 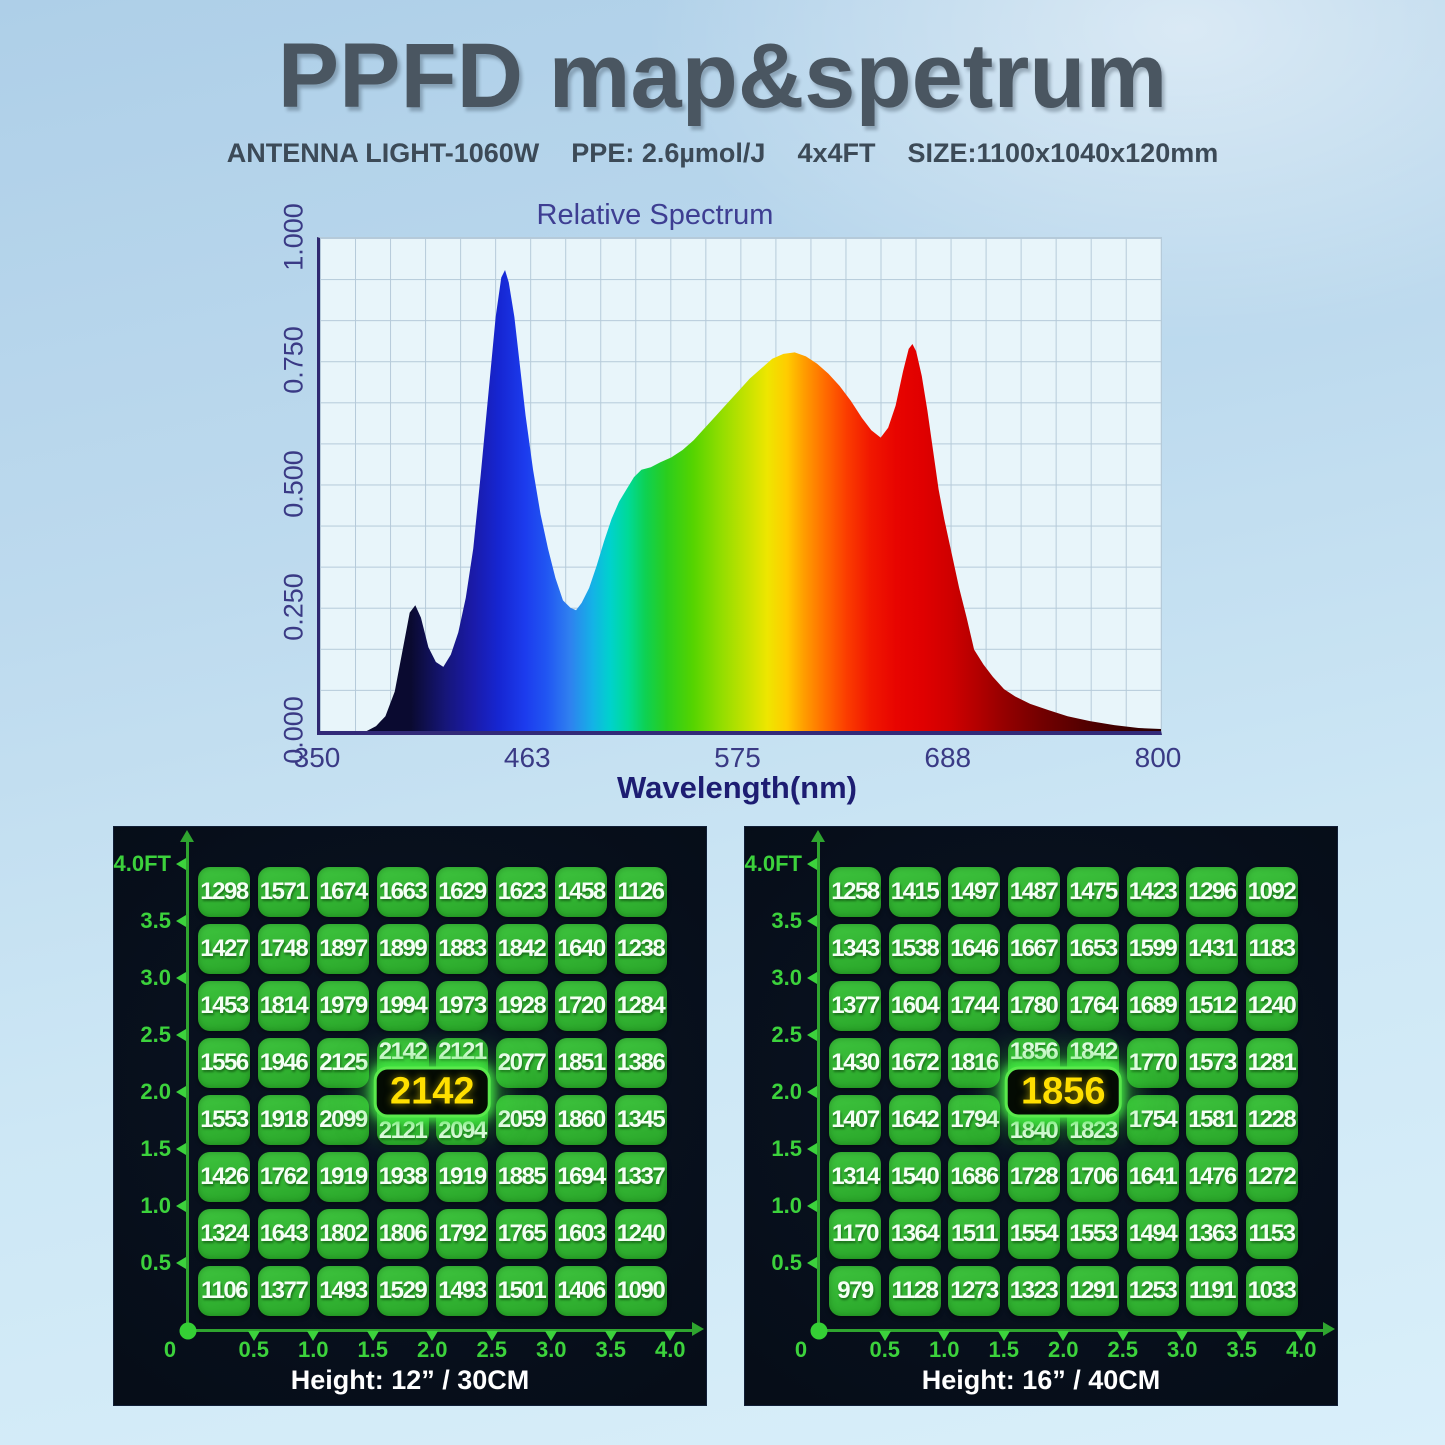 What do you see at coordinates (439, 1330) in the screenshot?
I see `map-x-axis` at bounding box center [439, 1330].